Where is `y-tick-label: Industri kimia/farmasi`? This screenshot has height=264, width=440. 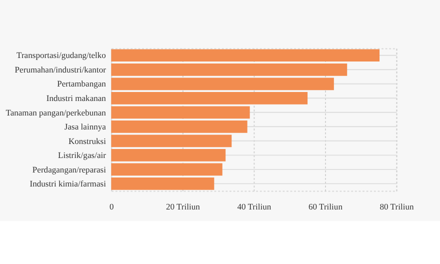
y-tick-label: Industri kimia/farmasi is located at coordinates (68, 183).